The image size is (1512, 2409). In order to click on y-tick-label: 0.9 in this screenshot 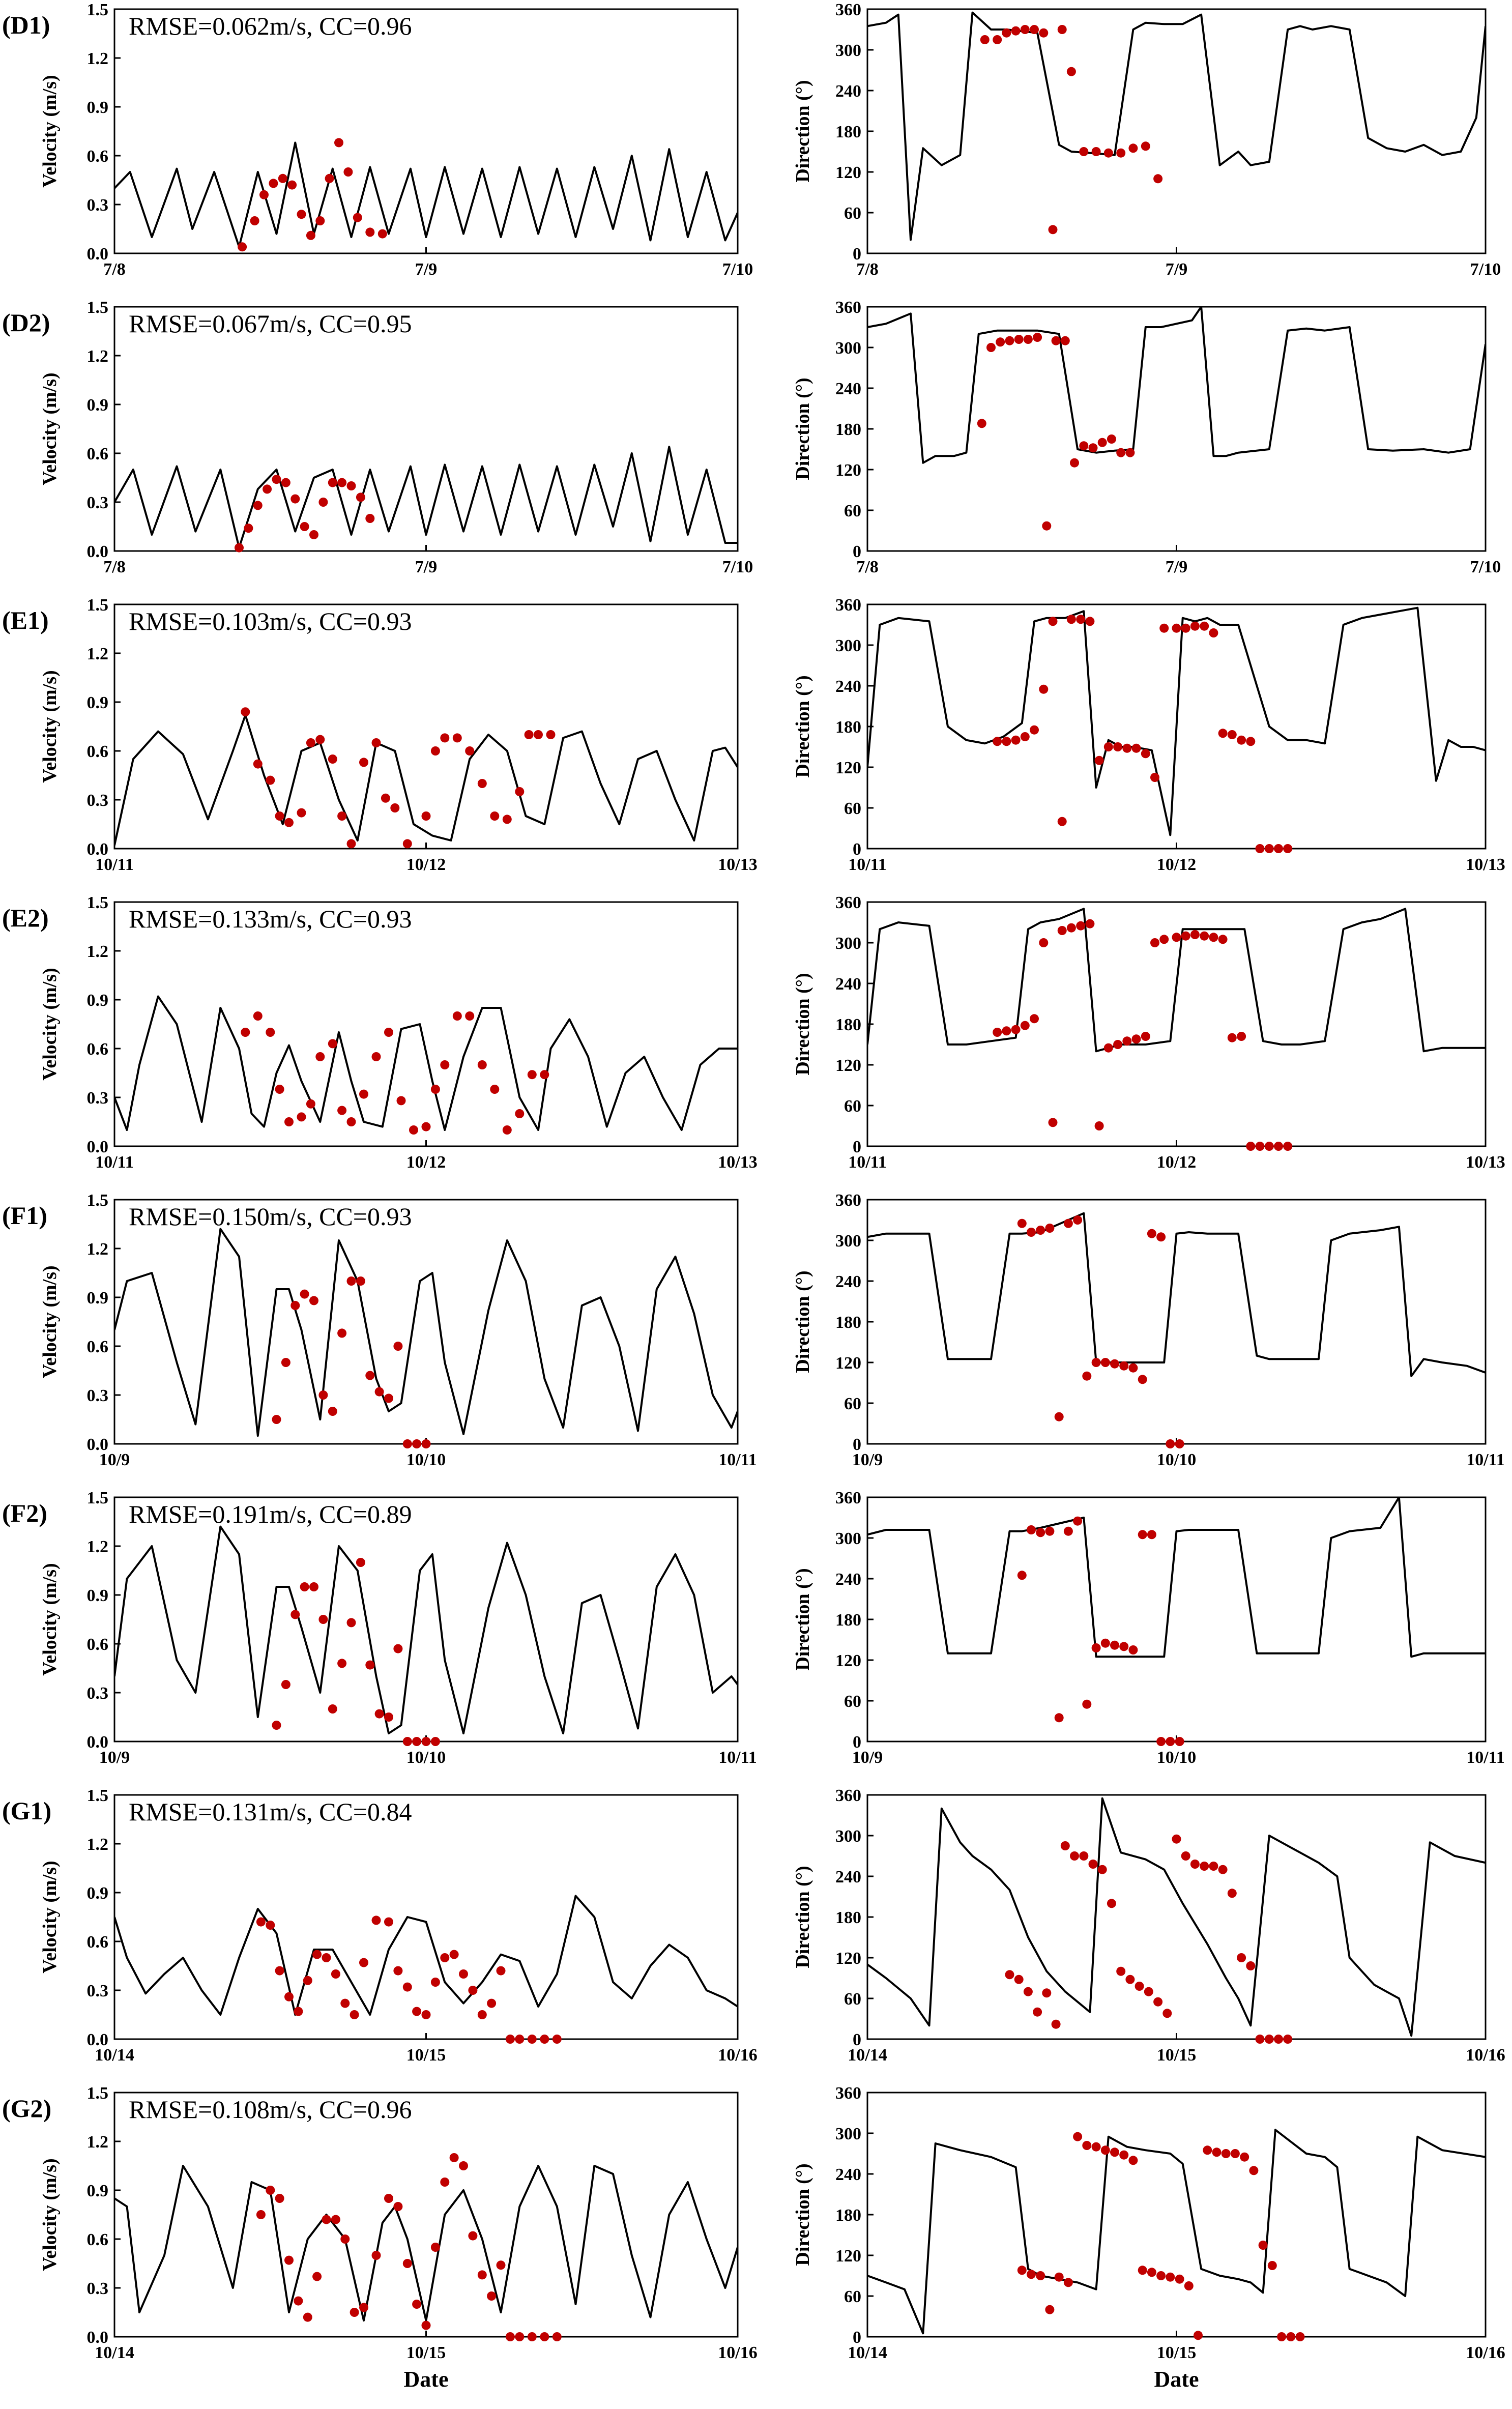, I will do `click(98, 2191)`.